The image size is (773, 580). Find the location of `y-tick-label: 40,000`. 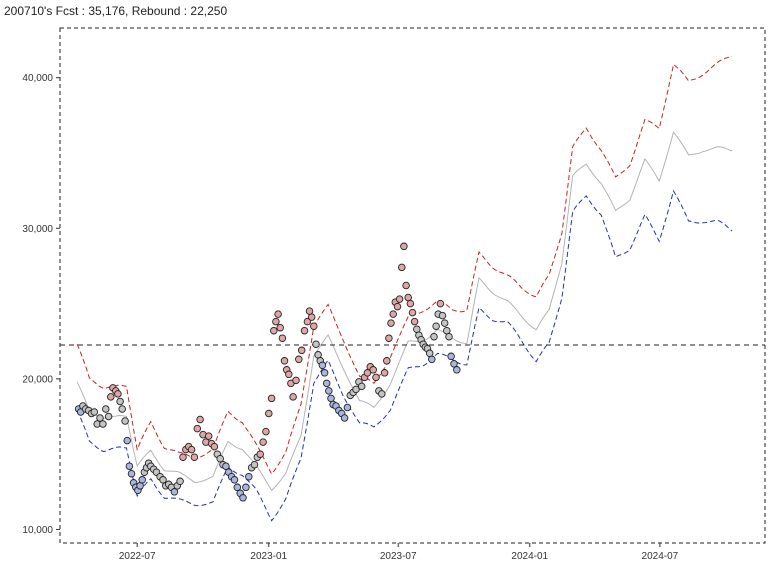

y-tick-label: 40,000 is located at coordinates (37, 78).